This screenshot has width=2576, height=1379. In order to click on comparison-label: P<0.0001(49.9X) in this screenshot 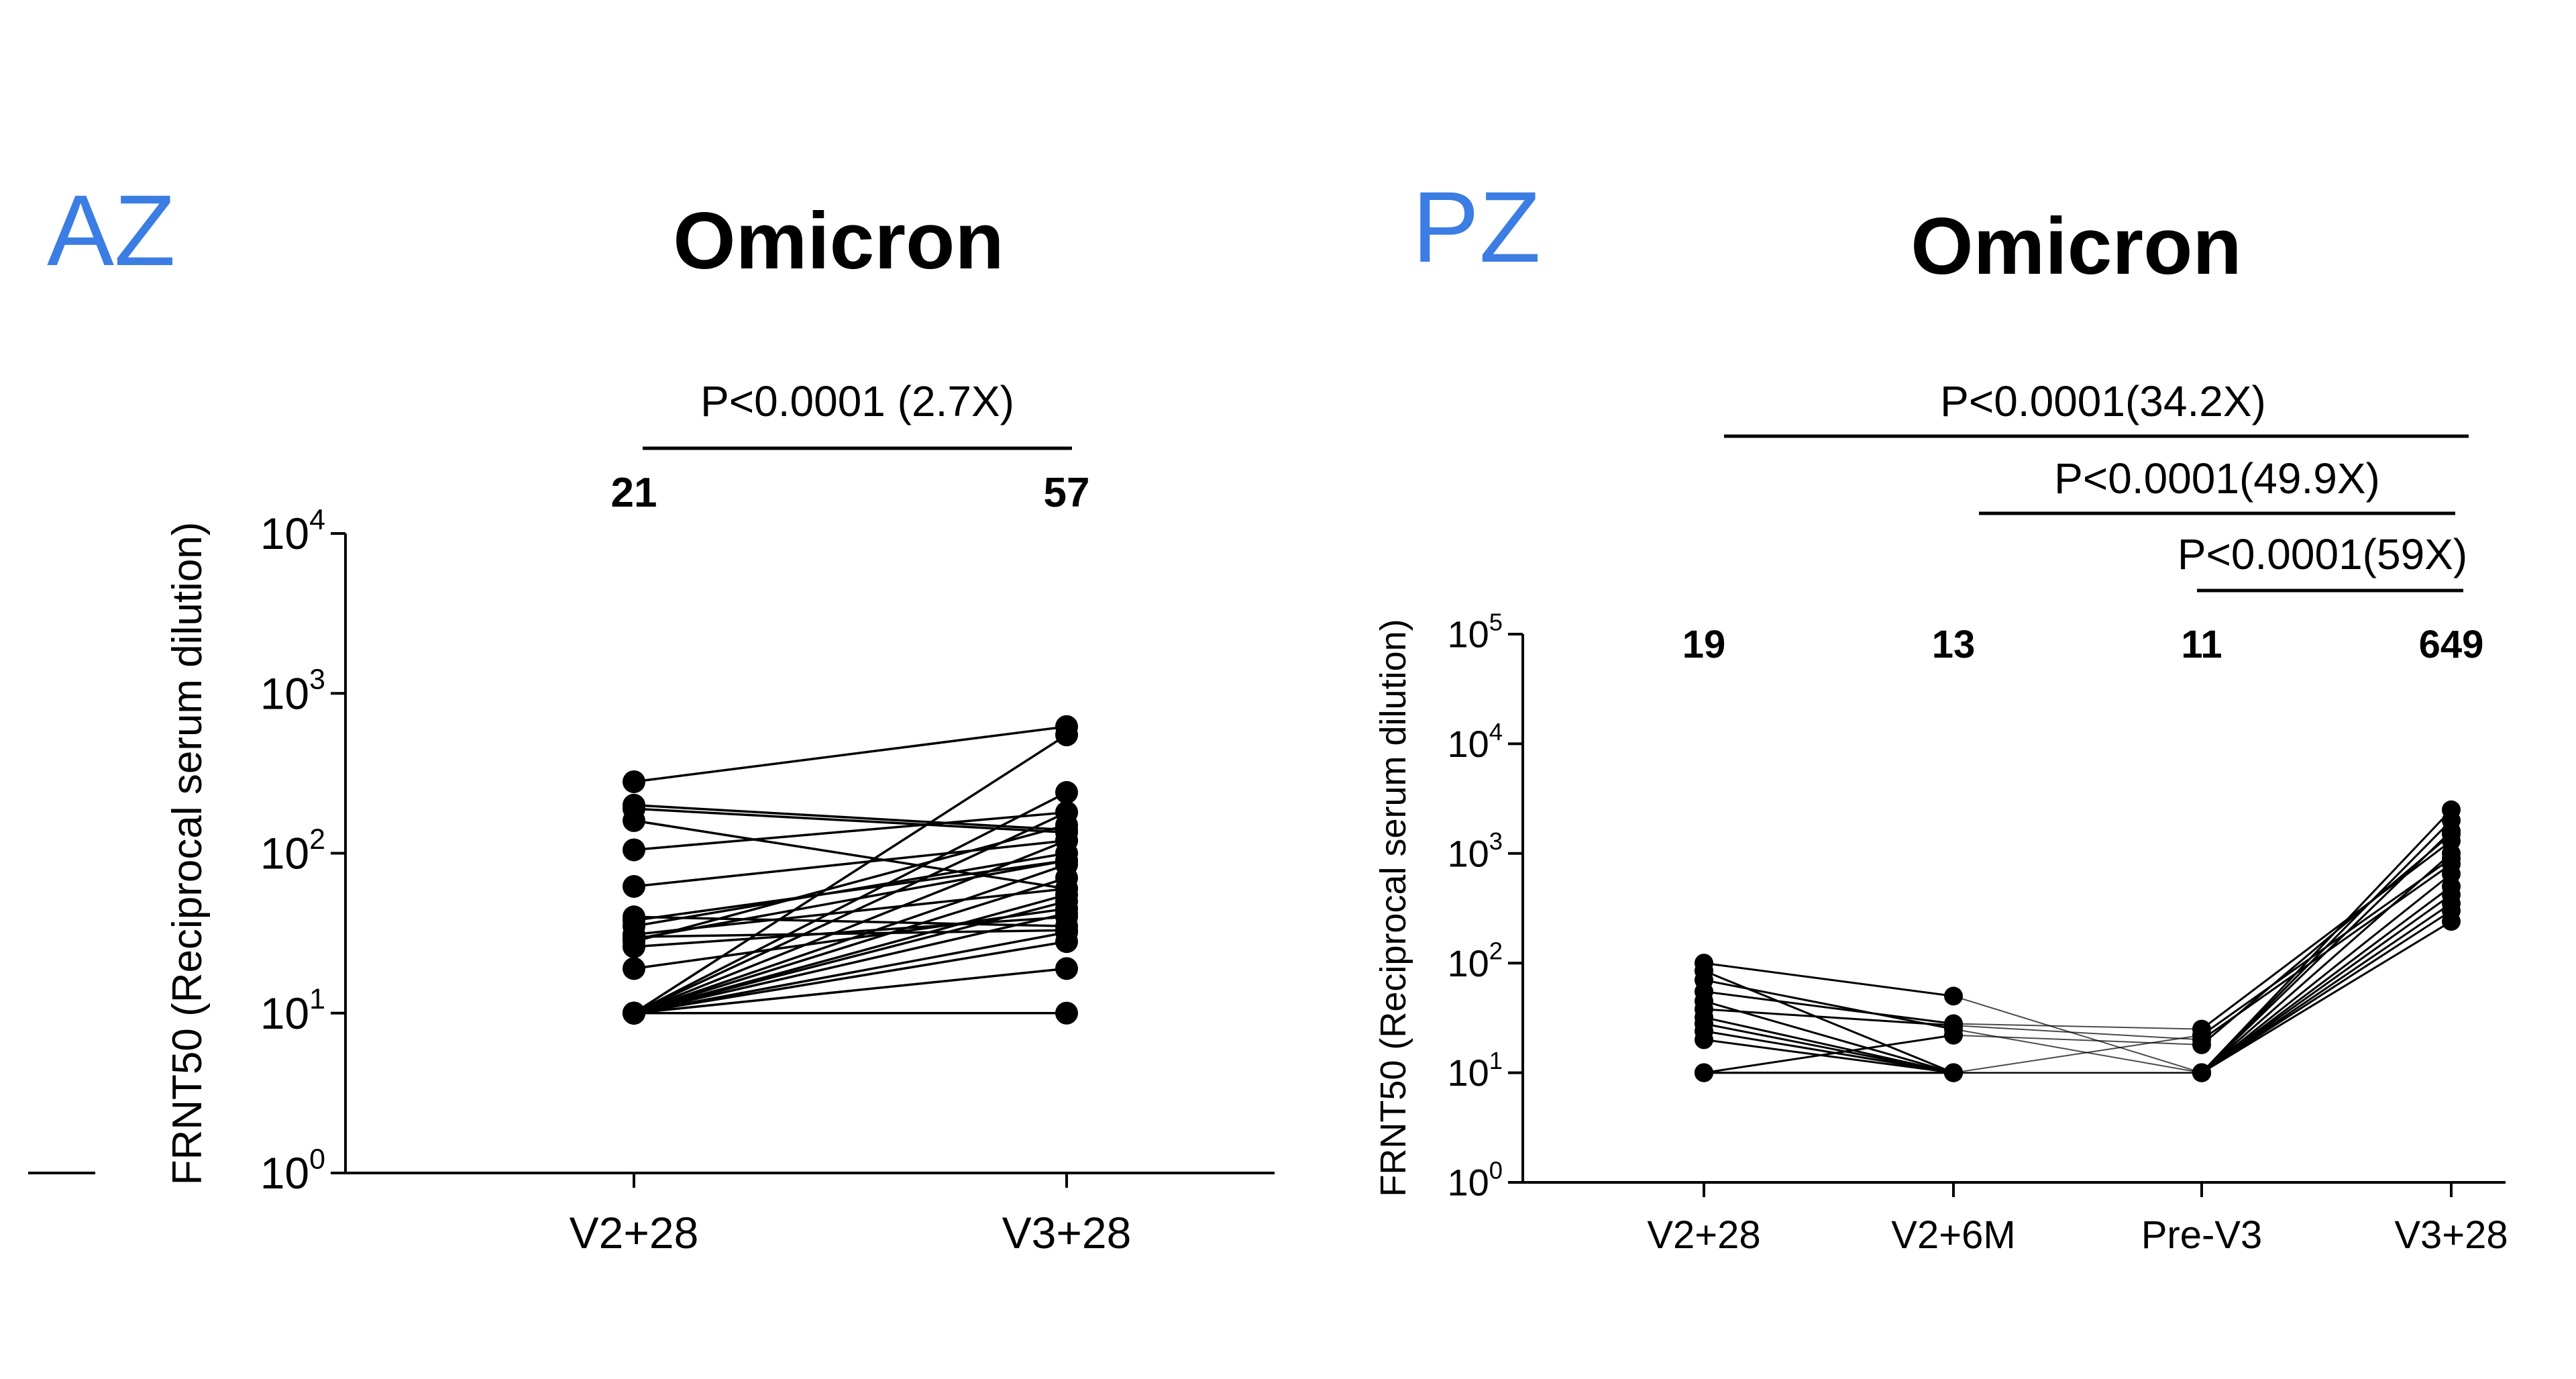, I will do `click(2217, 478)`.